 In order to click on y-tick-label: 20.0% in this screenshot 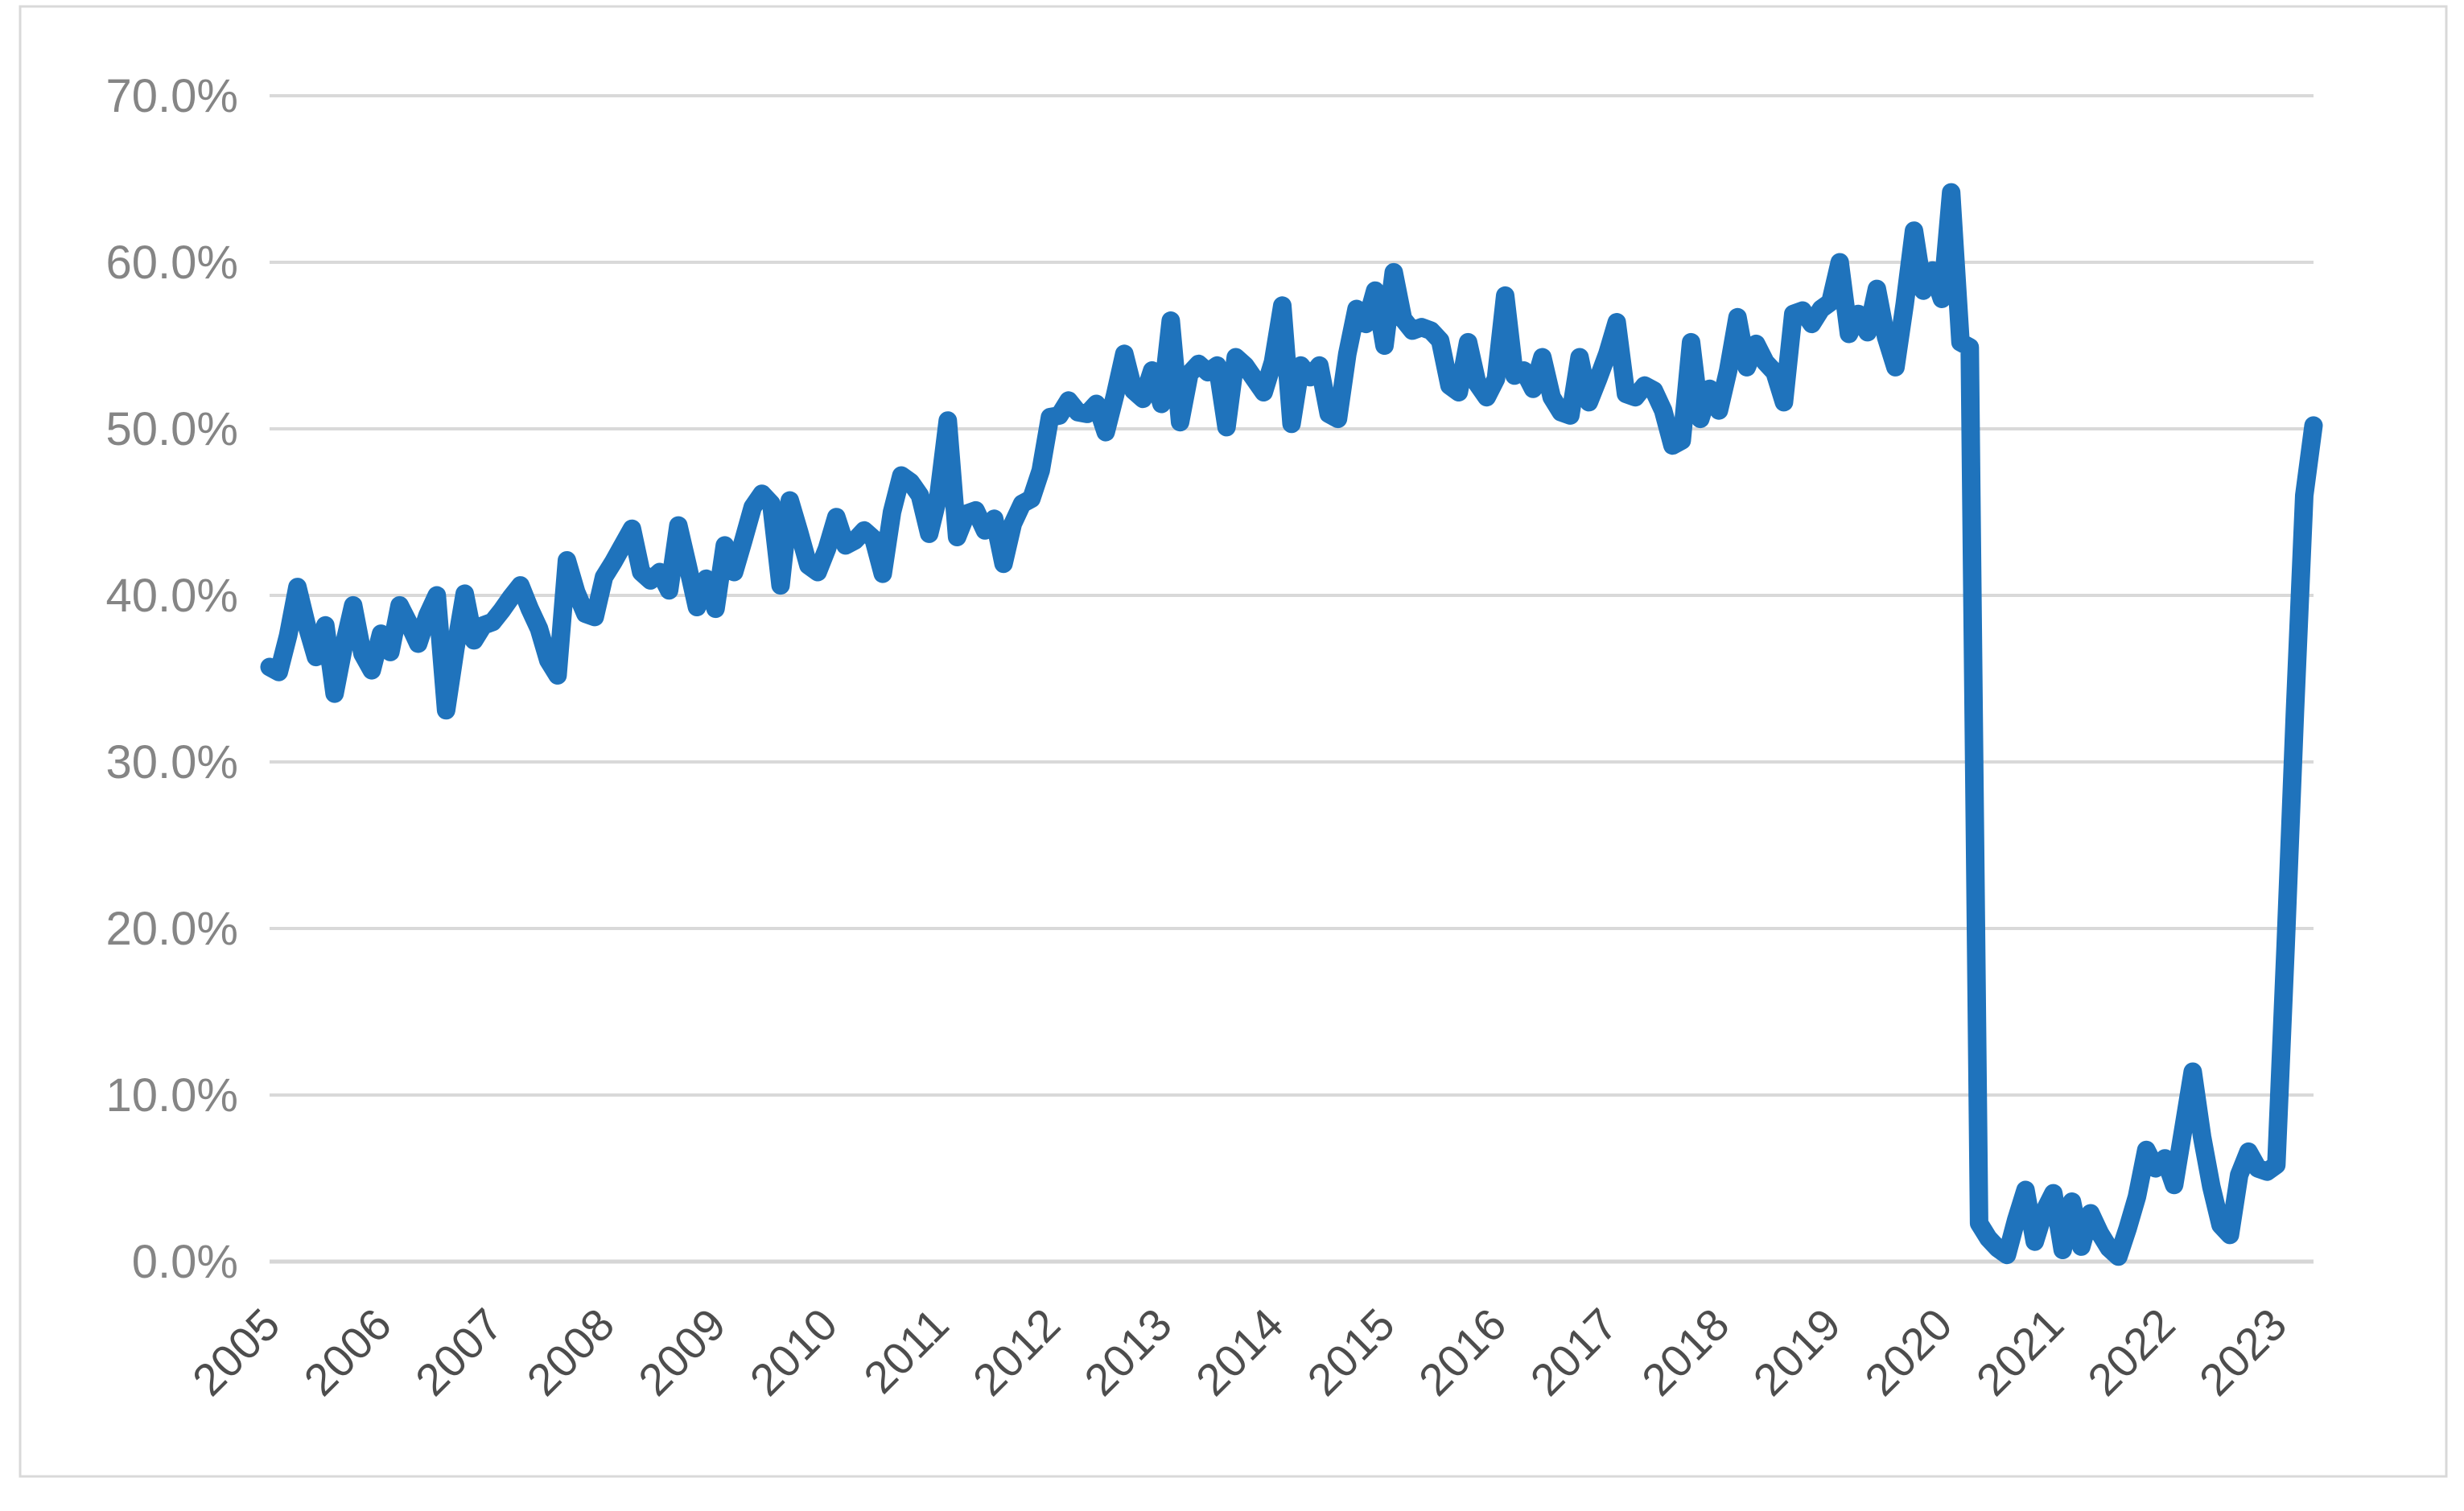, I will do `click(172, 929)`.